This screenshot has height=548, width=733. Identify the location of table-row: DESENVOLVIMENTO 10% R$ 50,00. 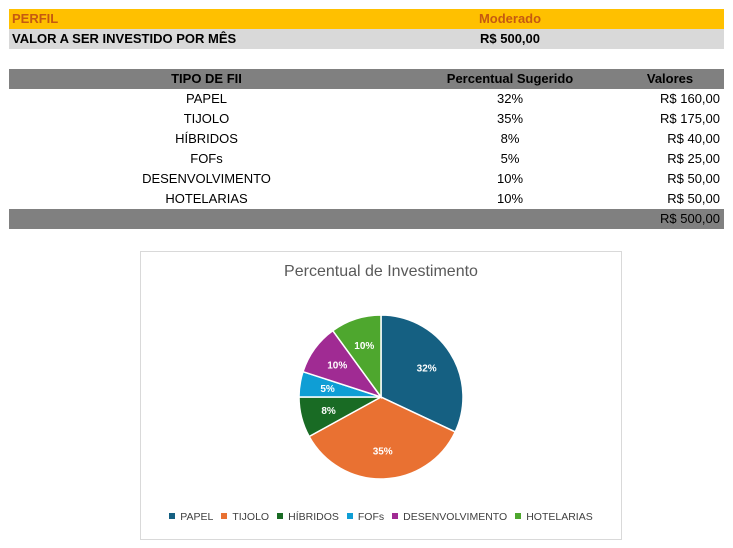
(366, 179).